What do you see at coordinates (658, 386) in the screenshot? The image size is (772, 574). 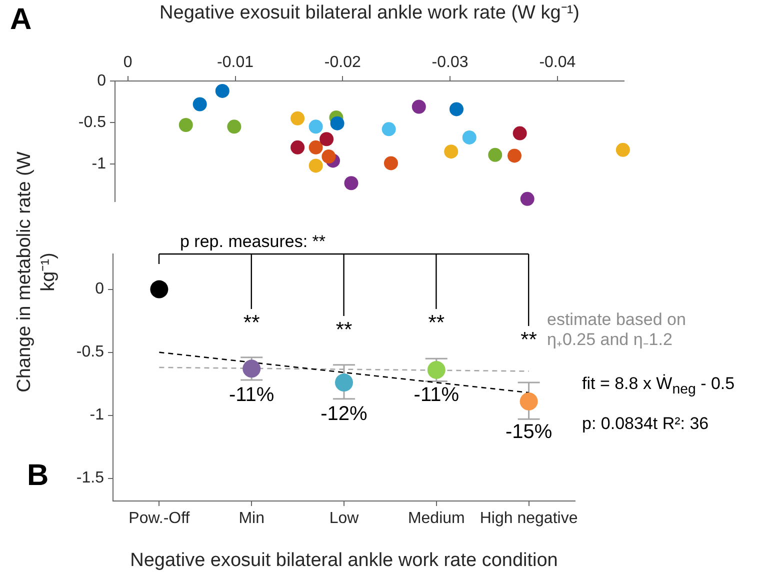 I see `text: fit = 8.8 x Ẇ$_{neg}$ - 0.5` at bounding box center [658, 386].